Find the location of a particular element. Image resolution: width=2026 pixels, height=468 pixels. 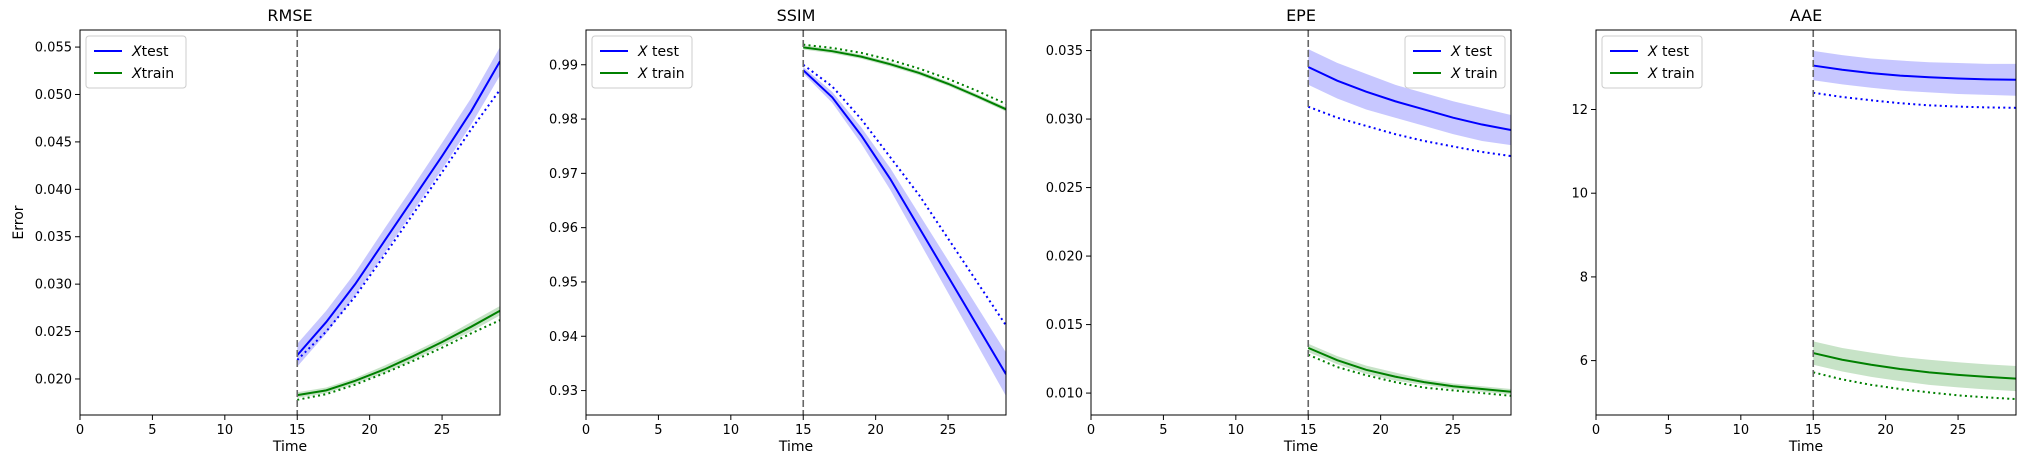

chart-title: SSIM is located at coordinates (796, 15).